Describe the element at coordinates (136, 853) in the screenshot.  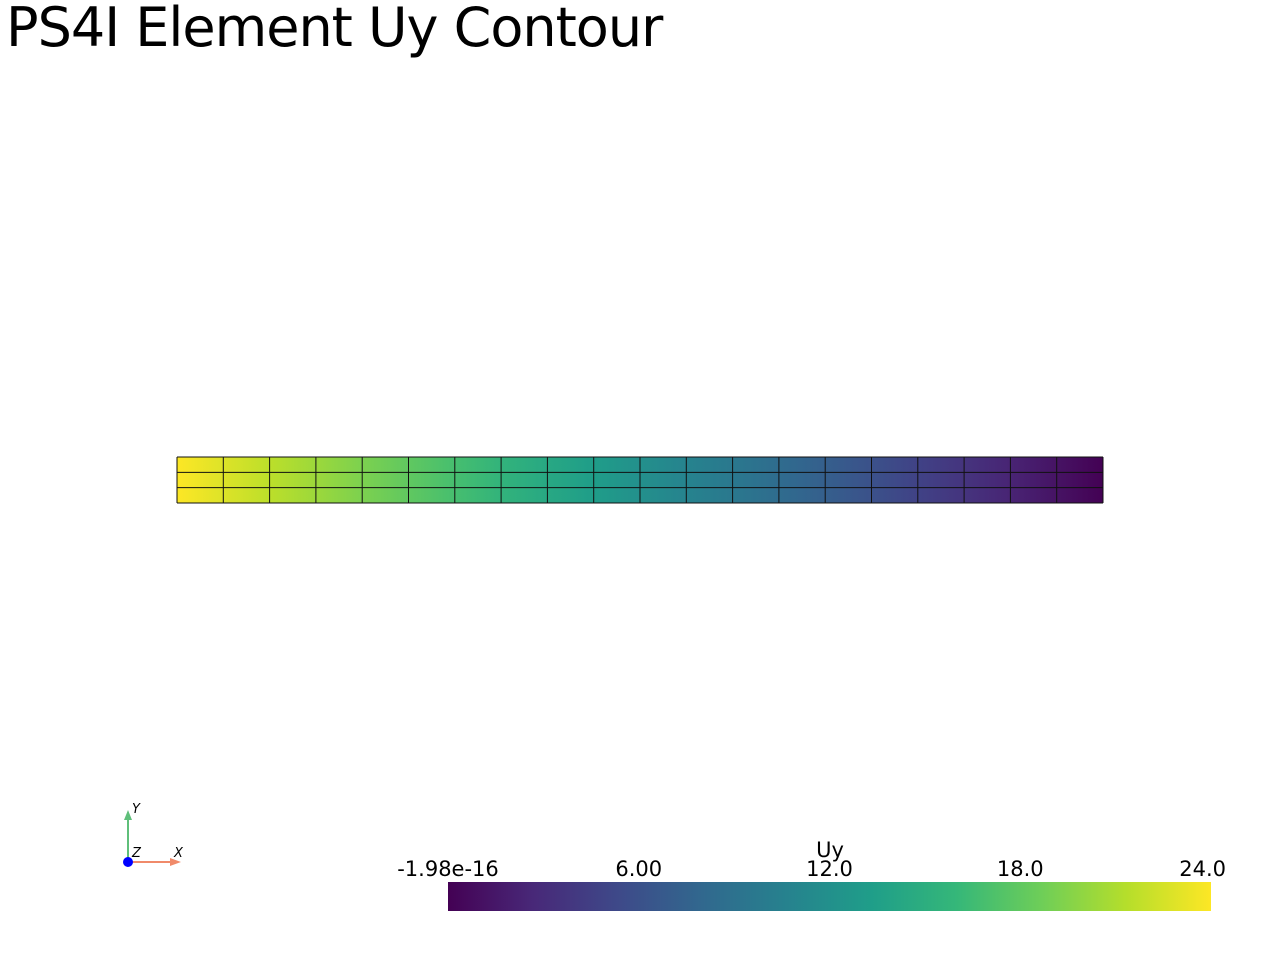
I see `z-axis-letter: Z` at that location.